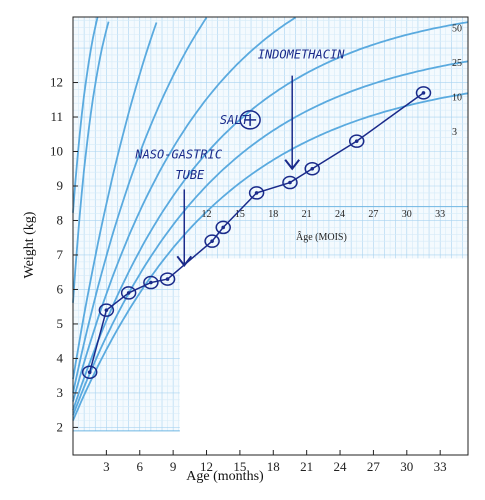 The height and width of the screenshot is (500, 485). I want to click on x-tick-label: 24, so click(341, 466).